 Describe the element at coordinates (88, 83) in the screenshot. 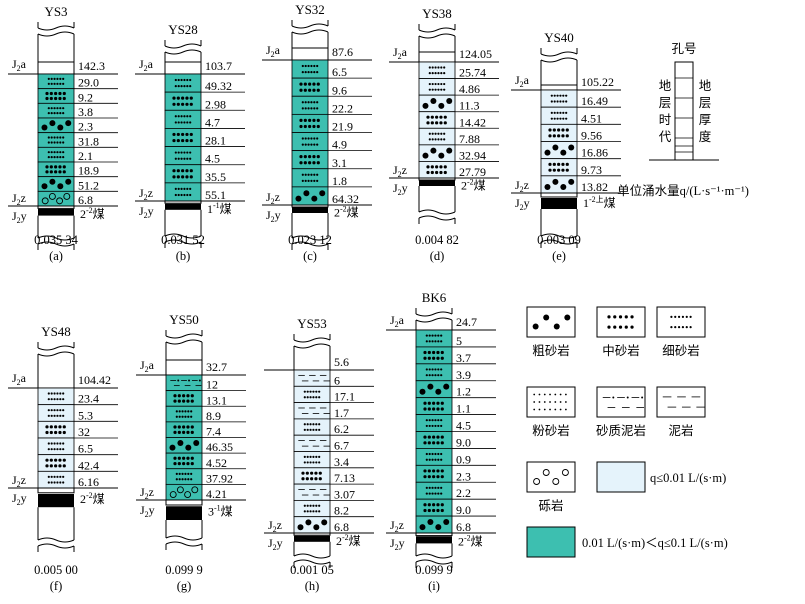

I see `thickness-value: 29.0` at that location.